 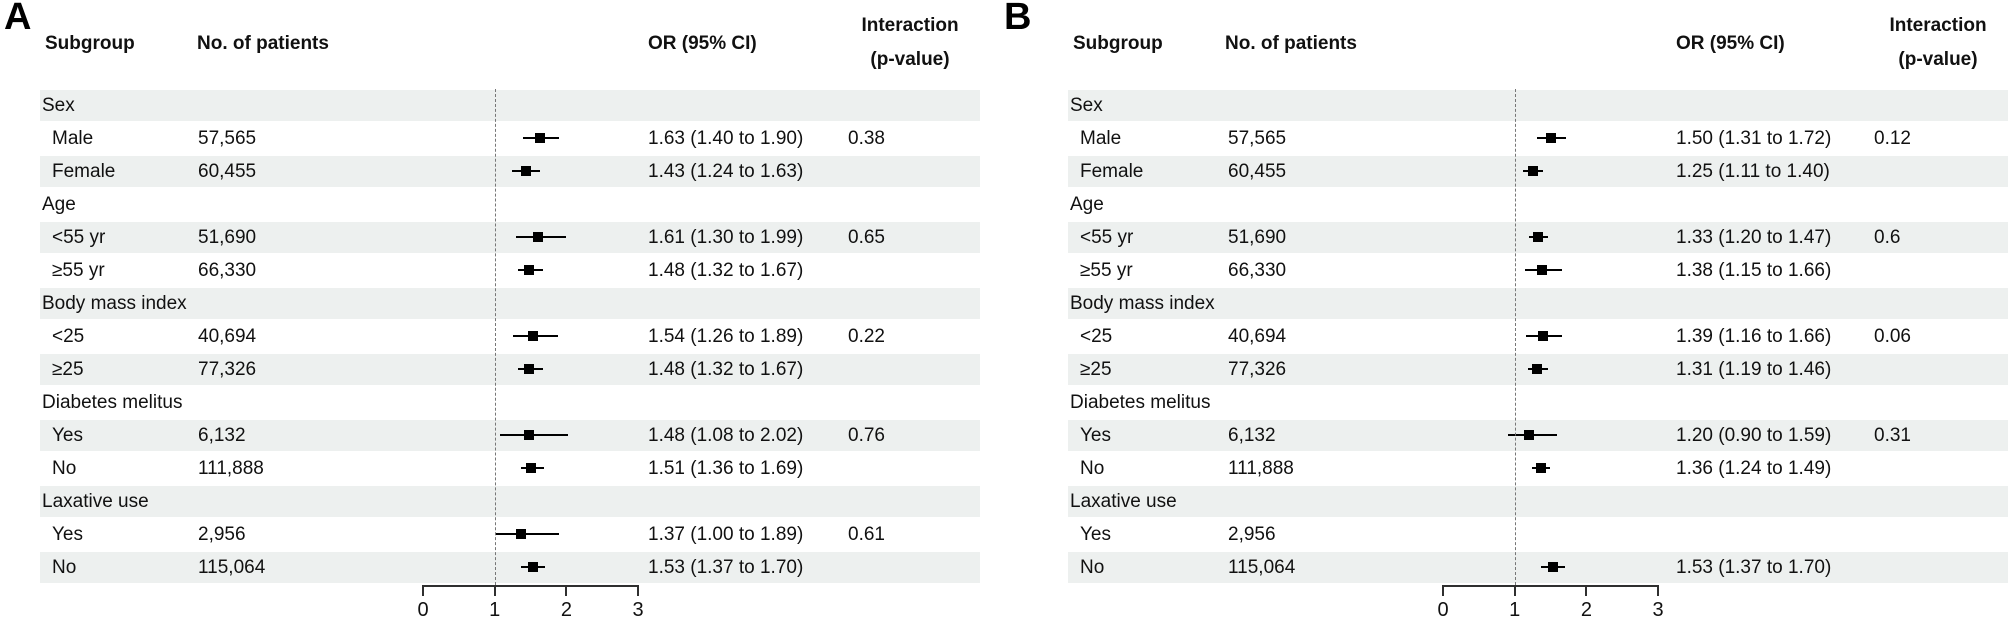 I want to click on panel-label-b: B, so click(x=1018, y=19).